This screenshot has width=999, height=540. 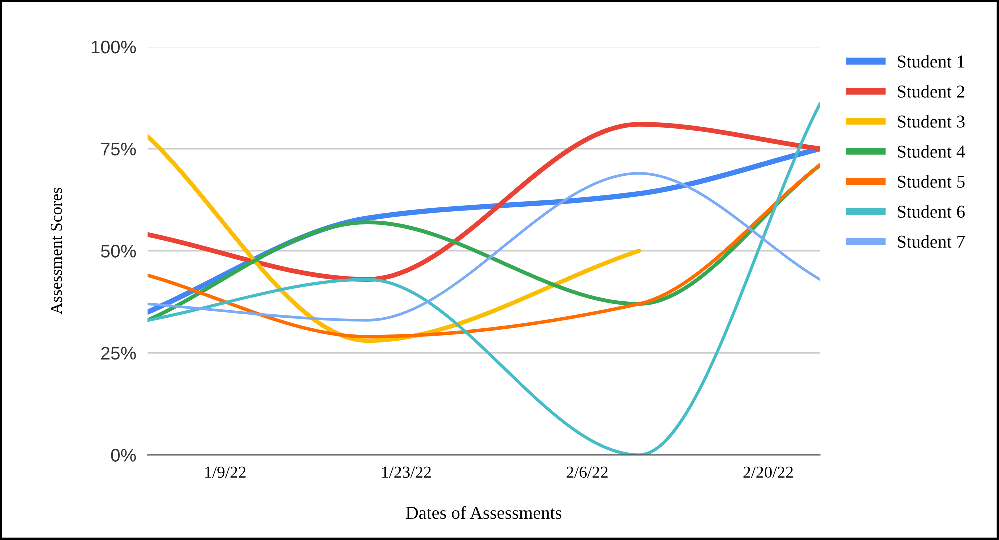 What do you see at coordinates (931, 61) in the screenshot?
I see `legend-label: Student 1` at bounding box center [931, 61].